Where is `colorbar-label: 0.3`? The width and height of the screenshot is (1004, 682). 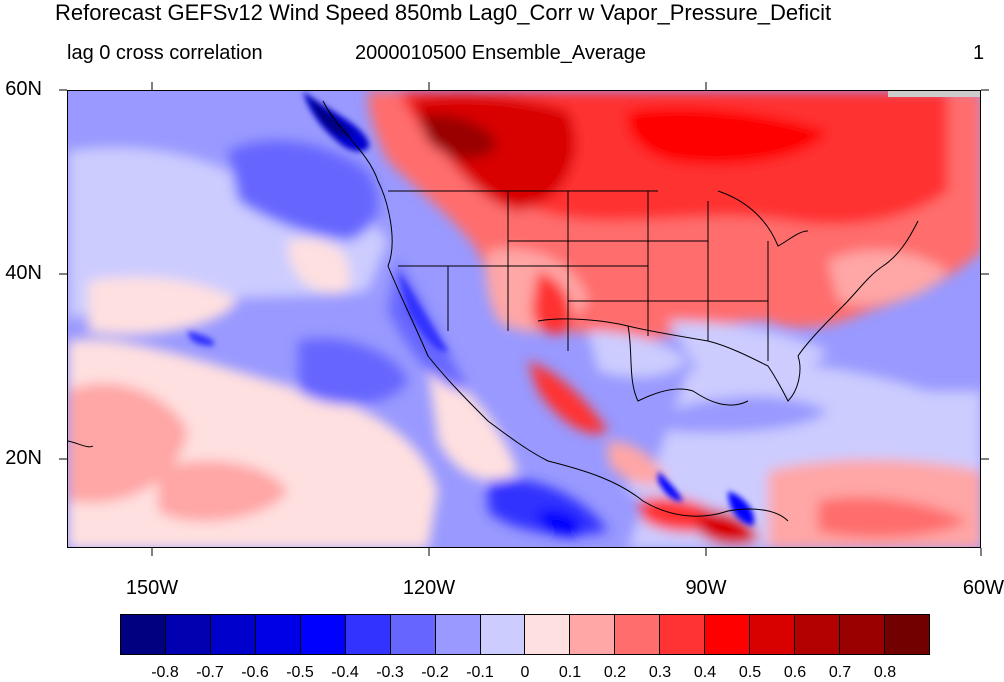 colorbar-label: 0.3 is located at coordinates (660, 672).